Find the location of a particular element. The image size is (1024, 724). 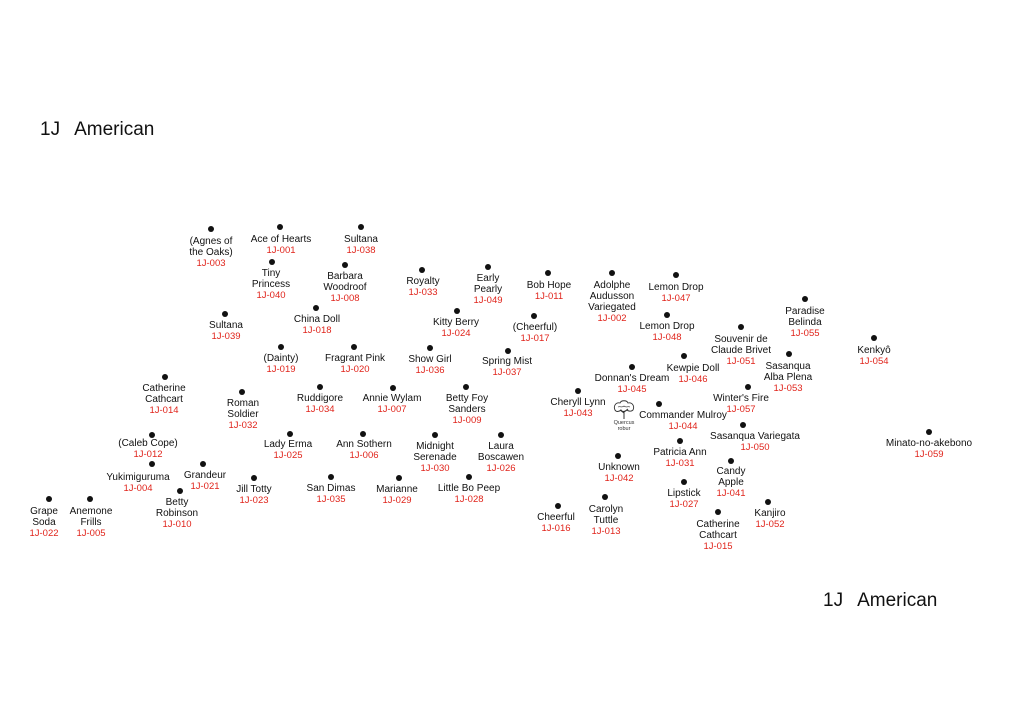

plant-name: Unknown is located at coordinates (619, 467).